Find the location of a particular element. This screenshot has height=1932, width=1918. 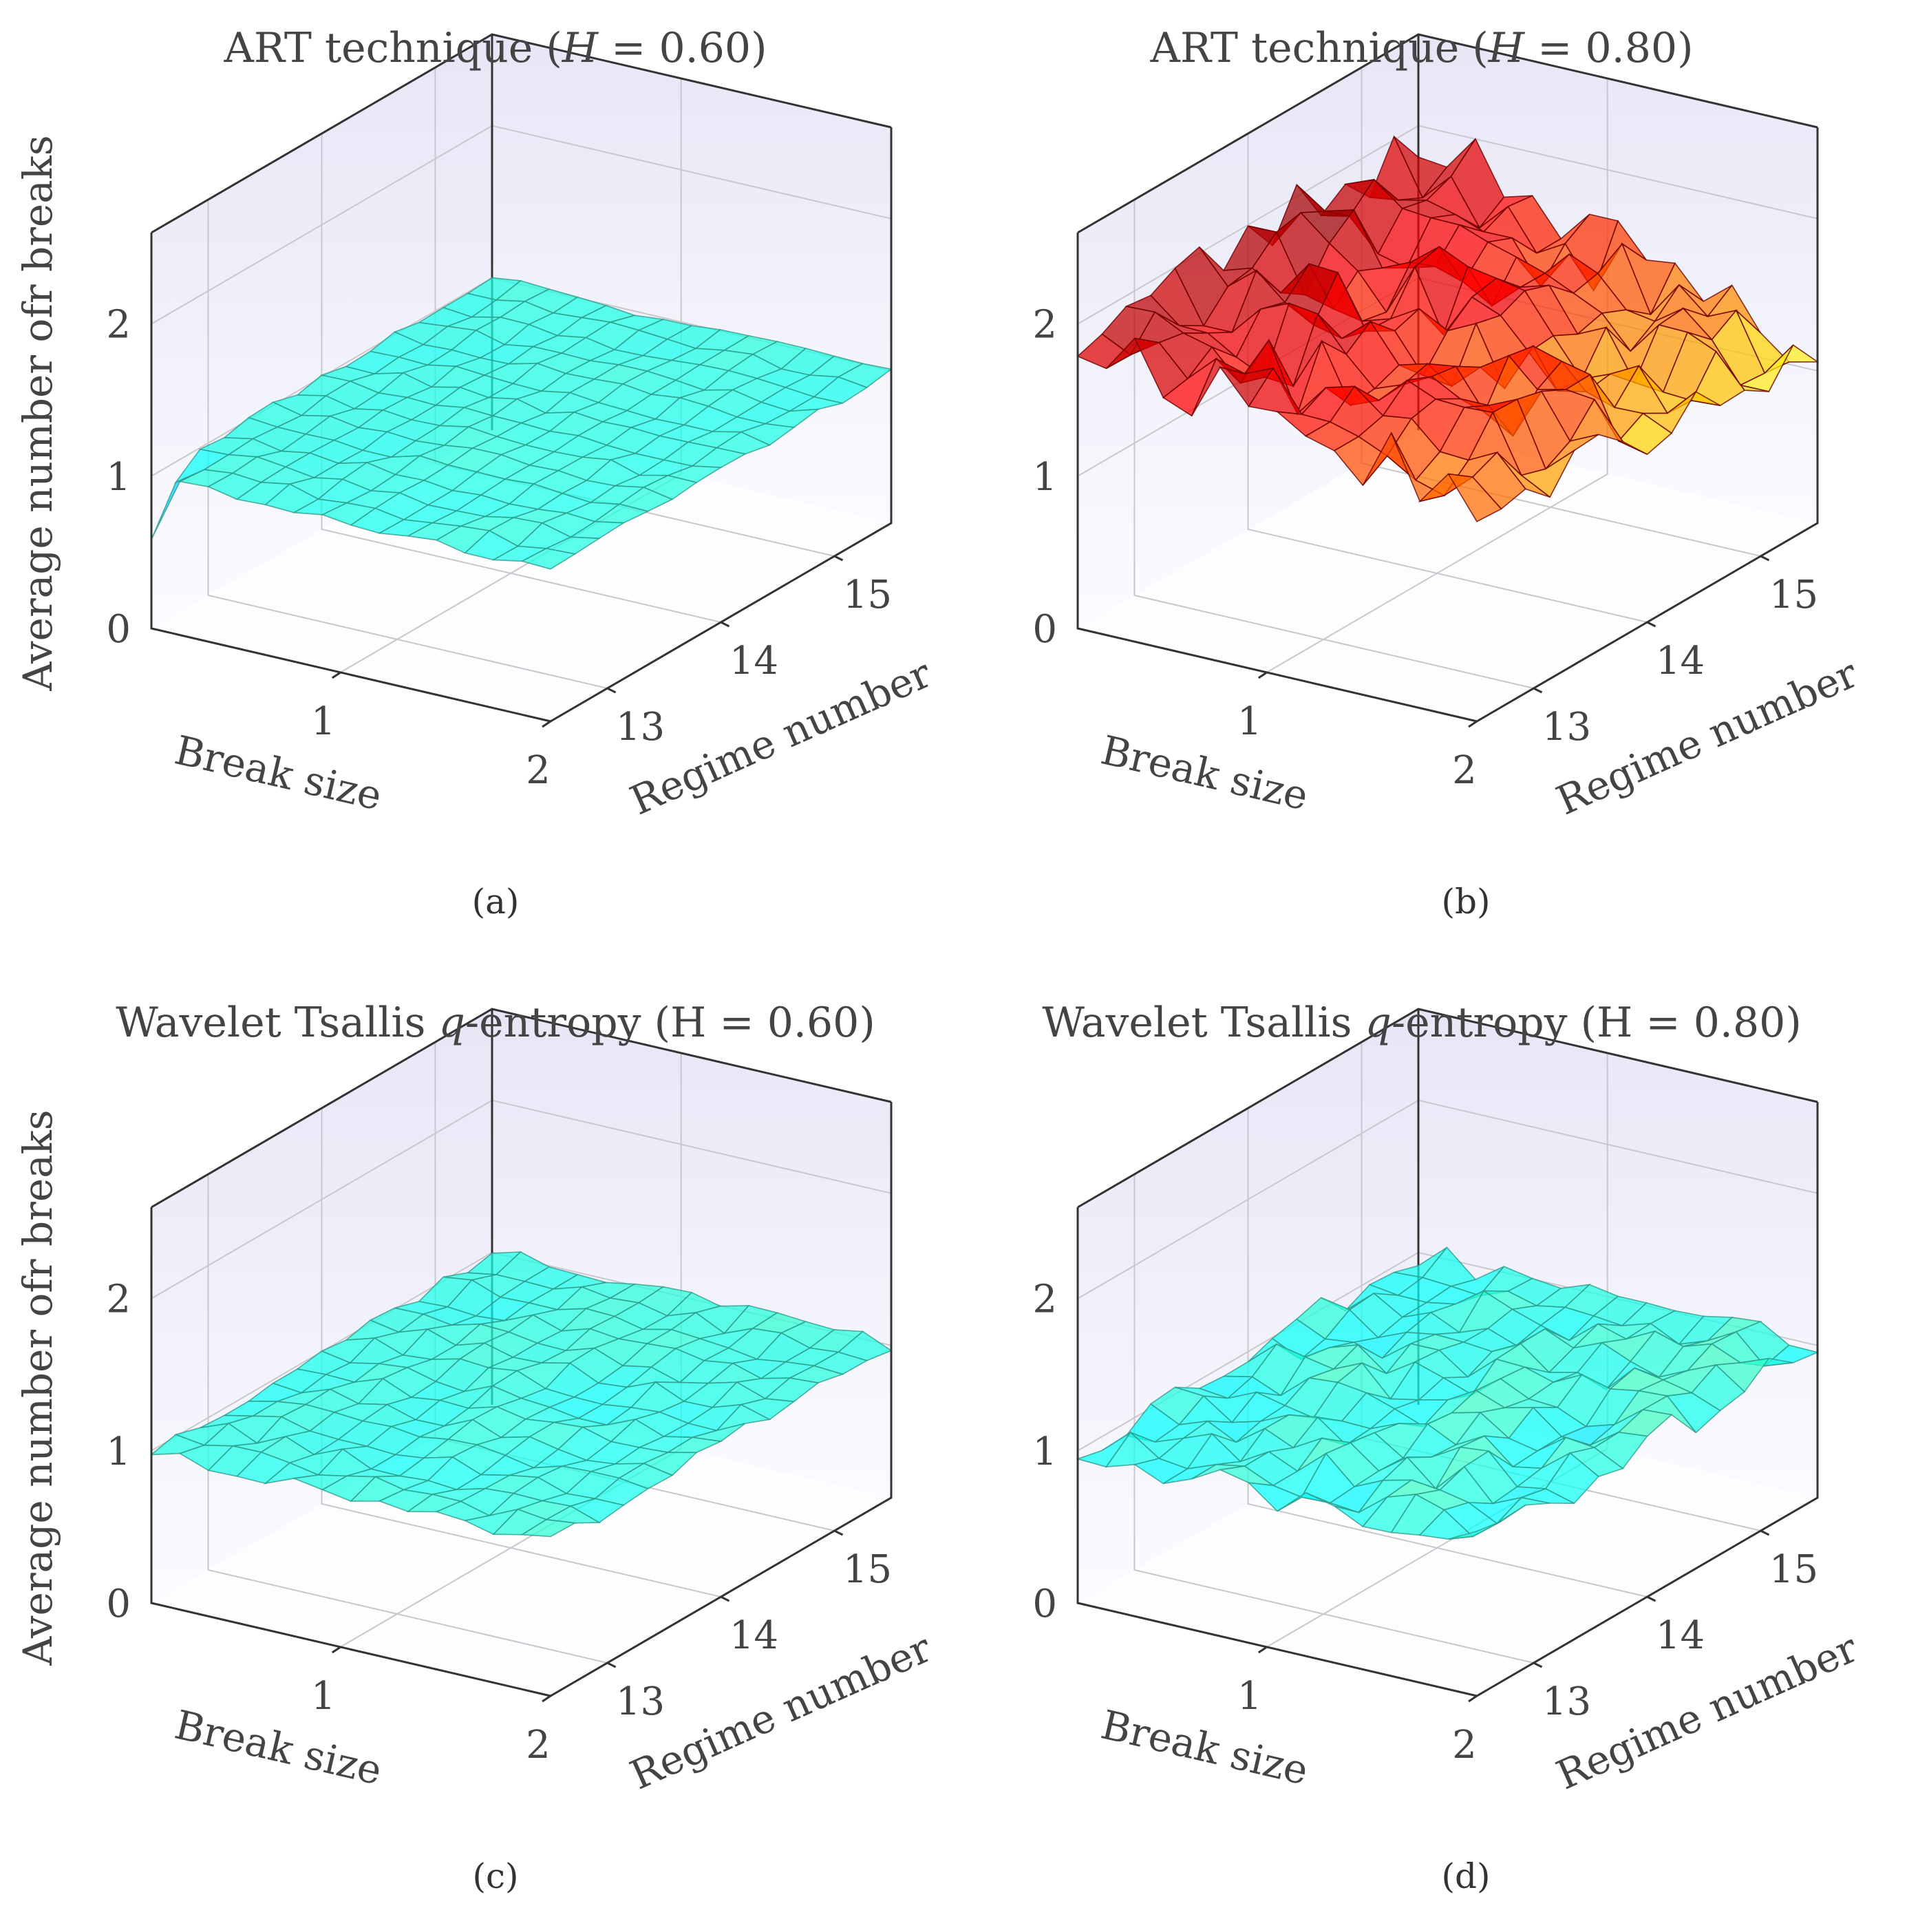

chart-title: ART technique (H = 0.80) is located at coordinates (1421, 48).